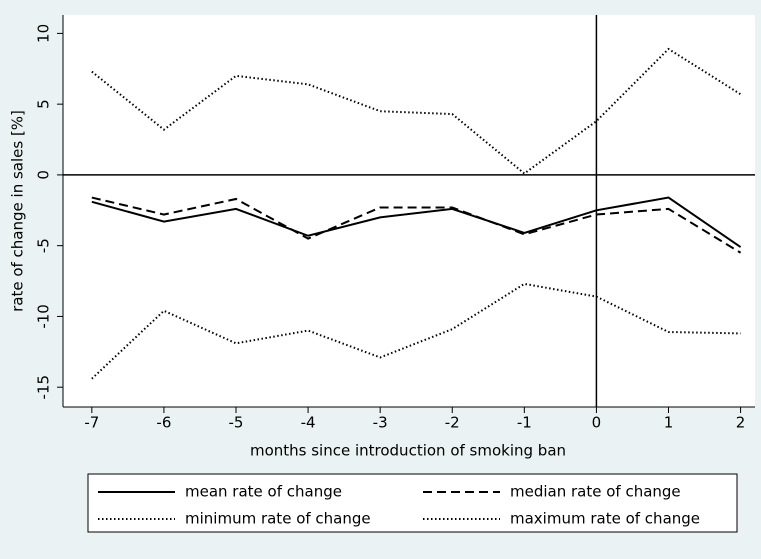 The height and width of the screenshot is (559, 761). What do you see at coordinates (18, 211) in the screenshot?
I see `y-axis-label: rate of change in sales [%]` at bounding box center [18, 211].